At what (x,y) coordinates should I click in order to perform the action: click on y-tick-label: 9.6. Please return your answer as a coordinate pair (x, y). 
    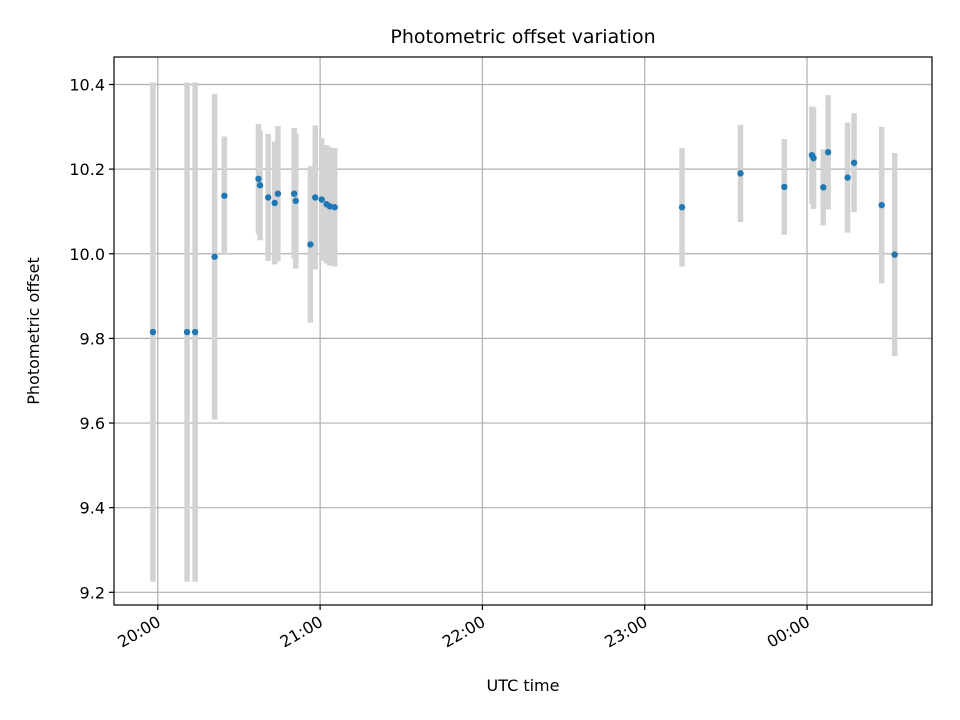
    Looking at the image, I should click on (92, 423).